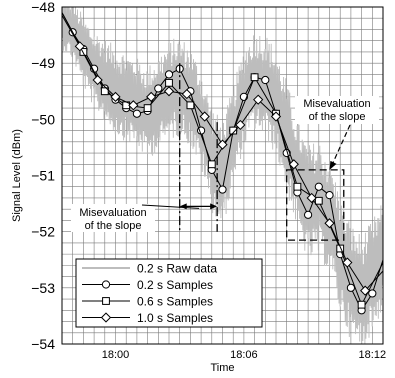  I want to click on legend-label: 1.0 s Samples, so click(175, 318).